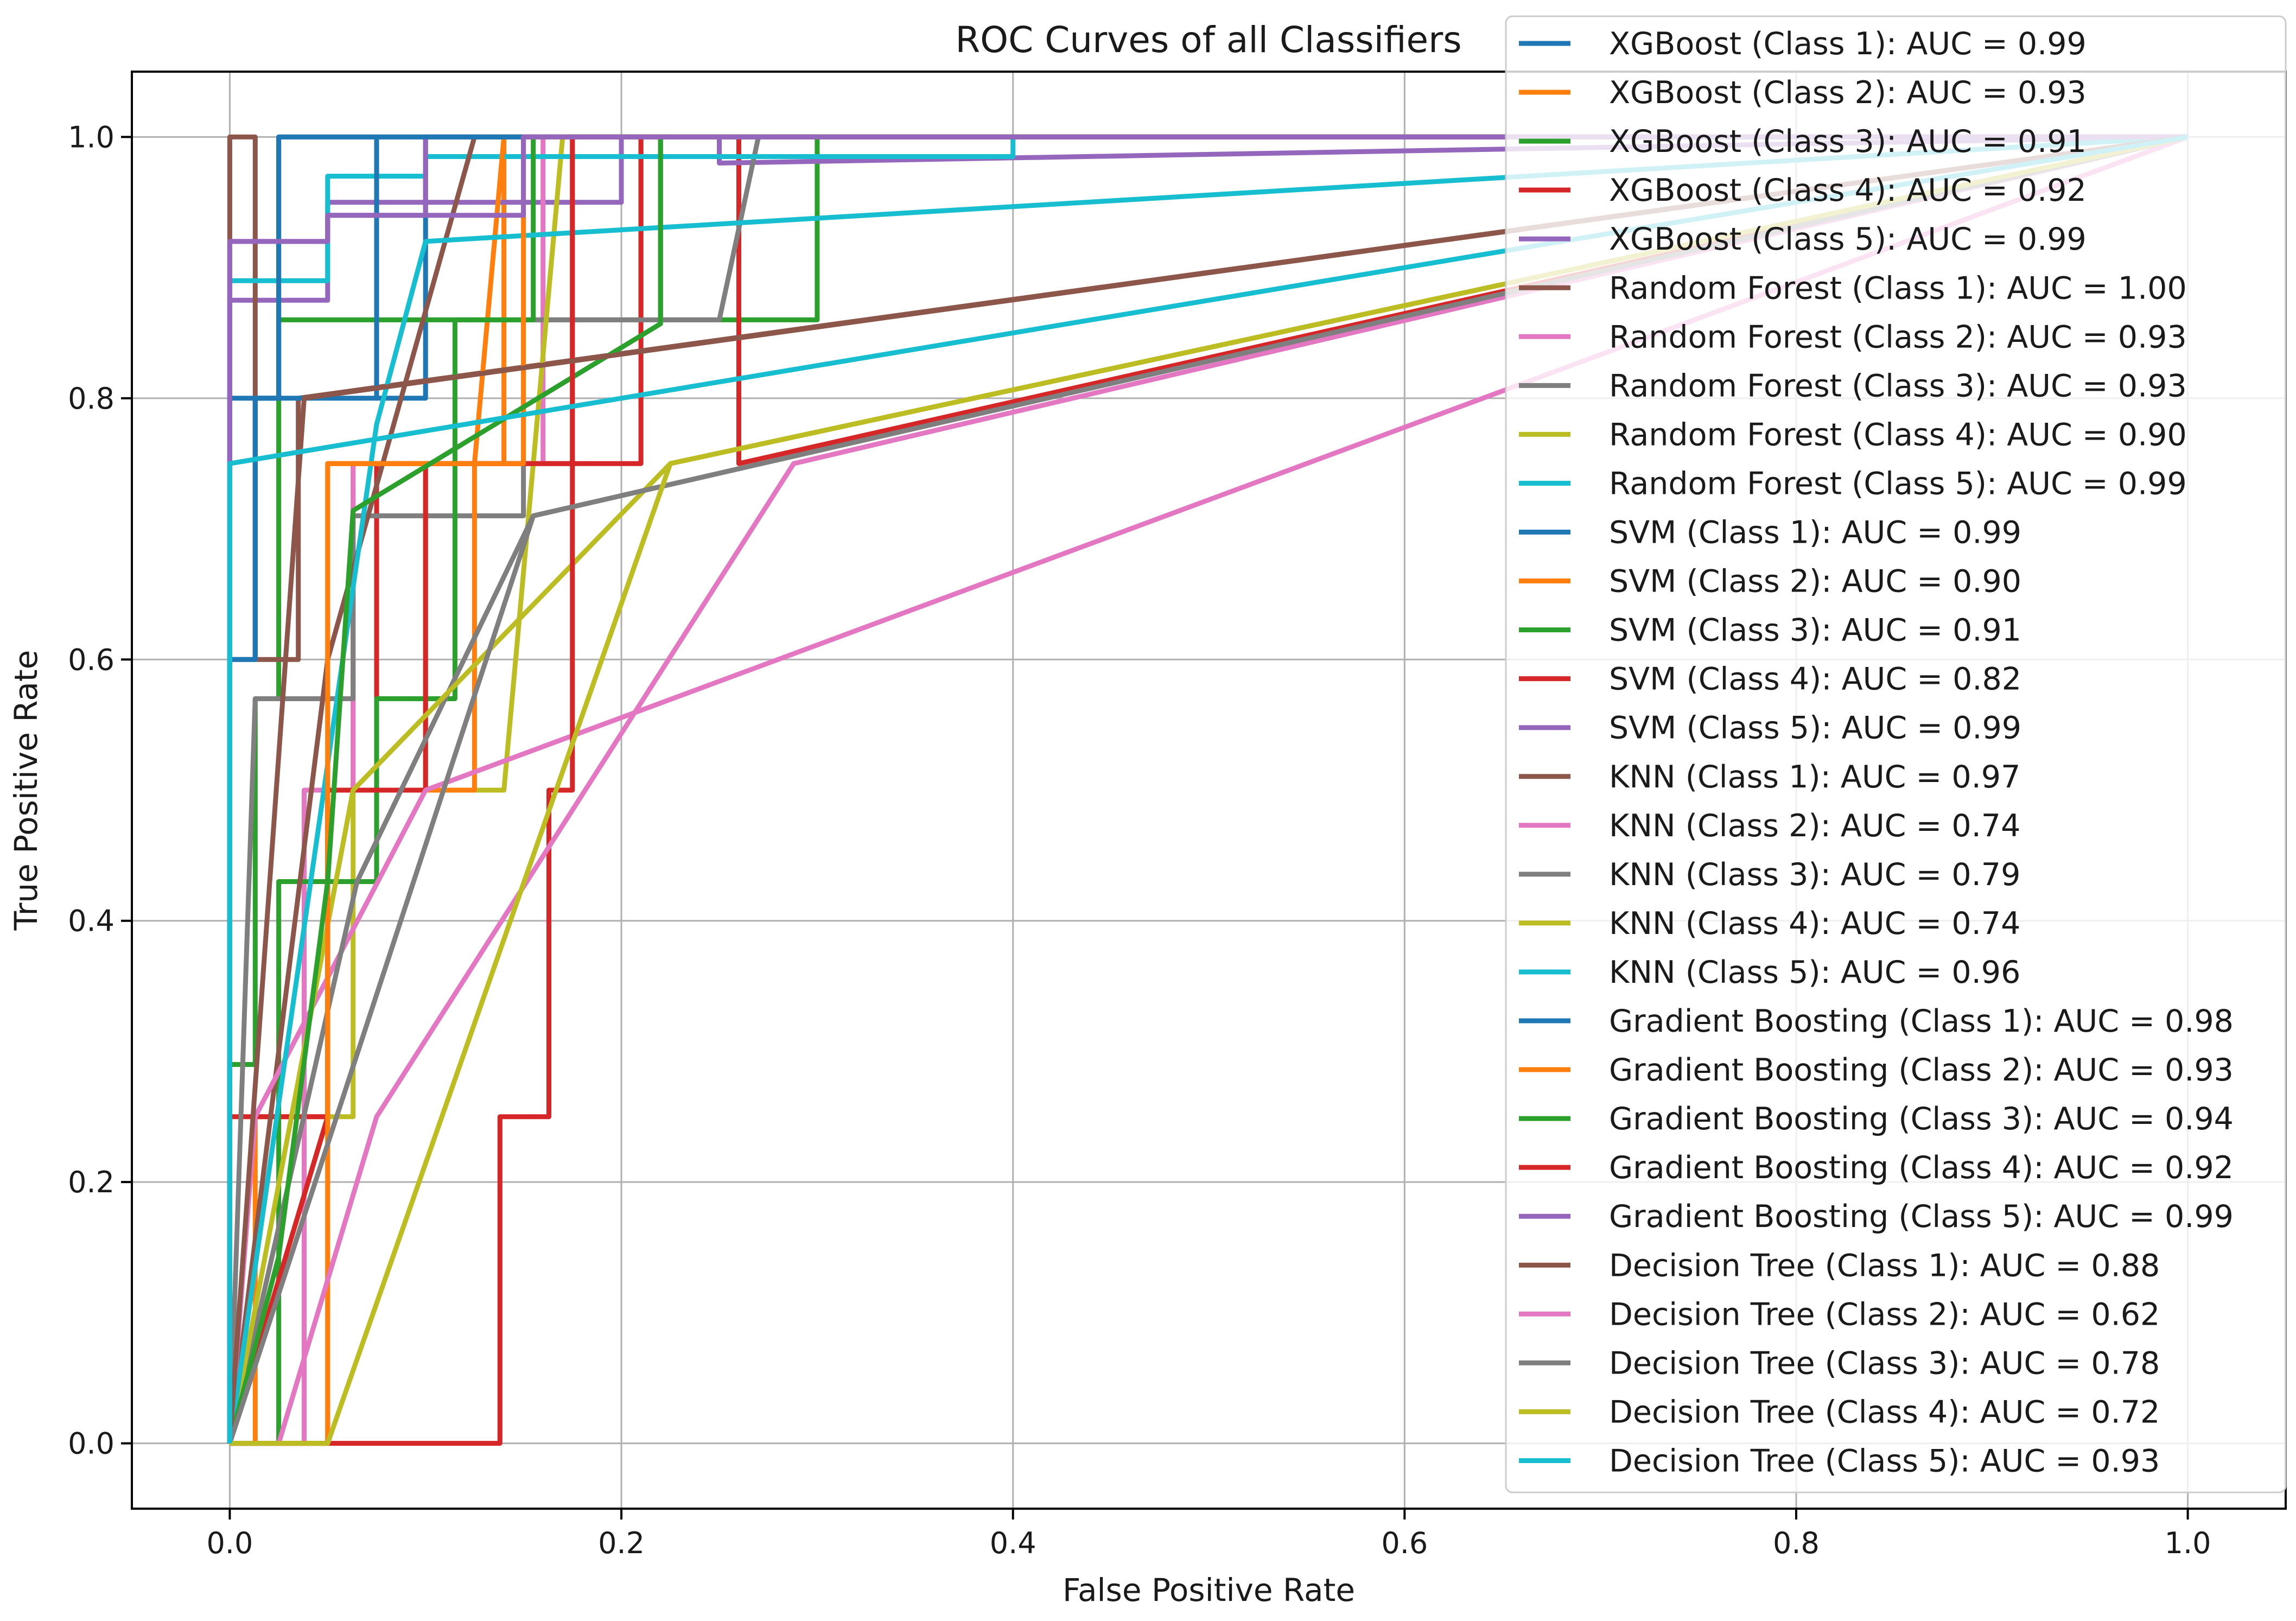 This screenshot has height=1621, width=2296. I want to click on legend-entry: Decision Tree (Class 2): AUC = 0.62, so click(1884, 1314).